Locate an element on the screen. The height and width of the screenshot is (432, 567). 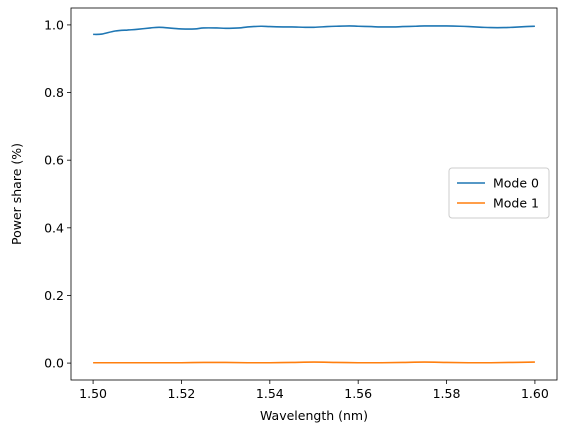
y-axis-label: Power share (%) is located at coordinates (16, 194).